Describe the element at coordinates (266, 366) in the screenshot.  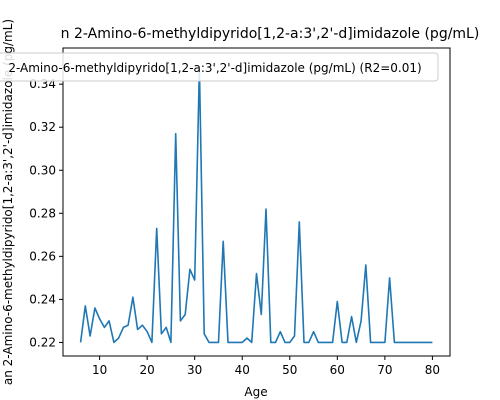
I see `x-axis: 10 20 30 40 50 60 70 80` at that location.